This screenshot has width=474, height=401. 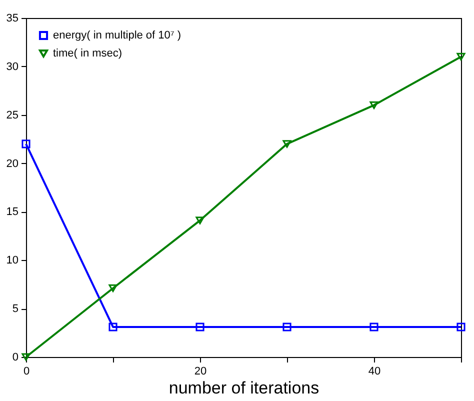 What do you see at coordinates (244, 388) in the screenshot?
I see `x-axis-title: number of iterations` at bounding box center [244, 388].